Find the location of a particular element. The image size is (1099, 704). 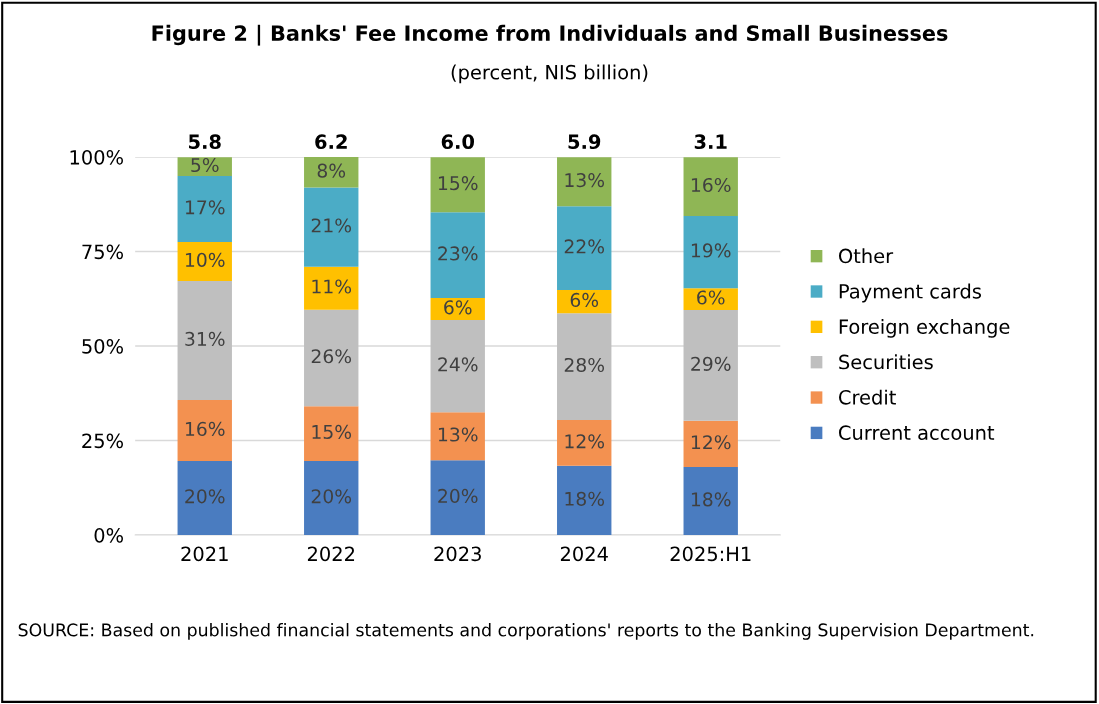

x-tick-label: 2022 is located at coordinates (331, 554).